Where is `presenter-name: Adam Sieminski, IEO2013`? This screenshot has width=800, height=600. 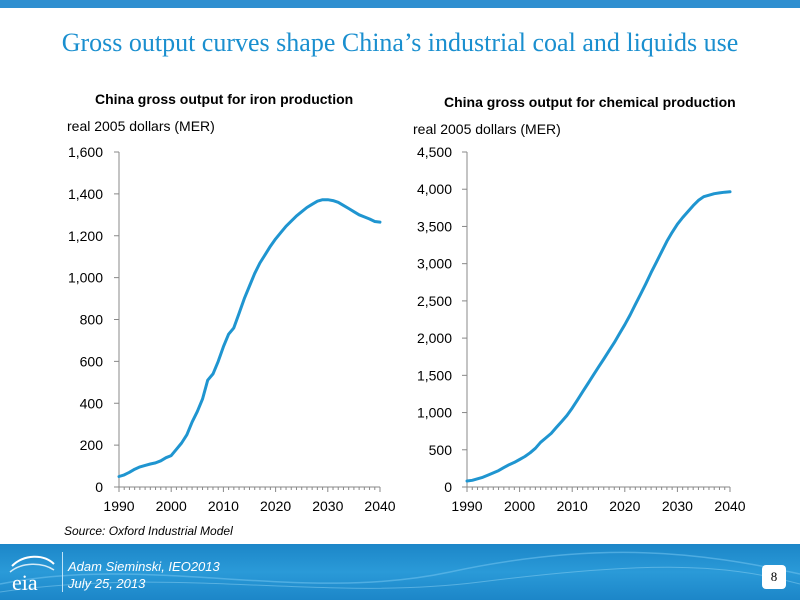 presenter-name: Adam Sieminski, IEO2013 is located at coordinates (144, 566).